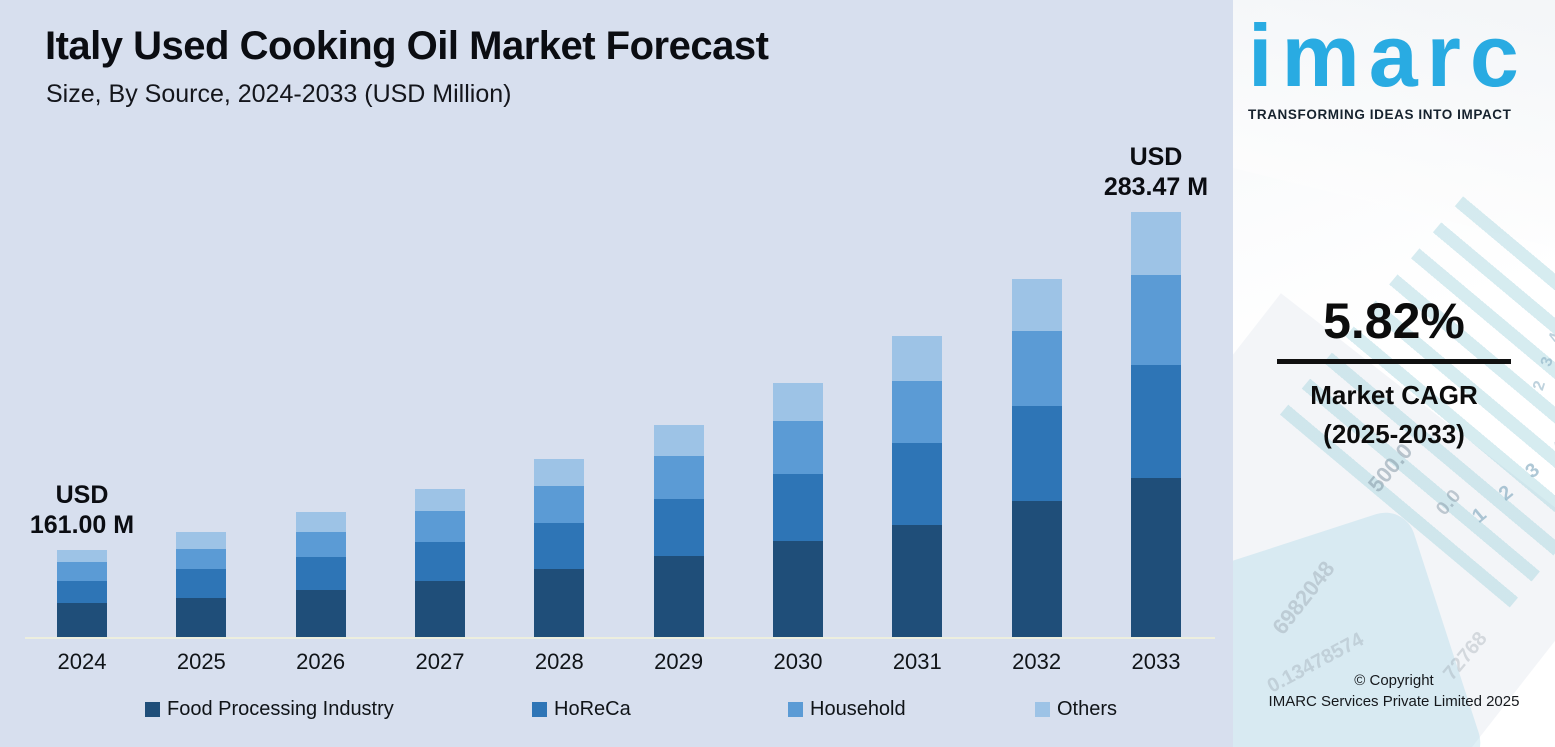 This screenshot has width=1555, height=747. I want to click on bar-2028, so click(559, 548).